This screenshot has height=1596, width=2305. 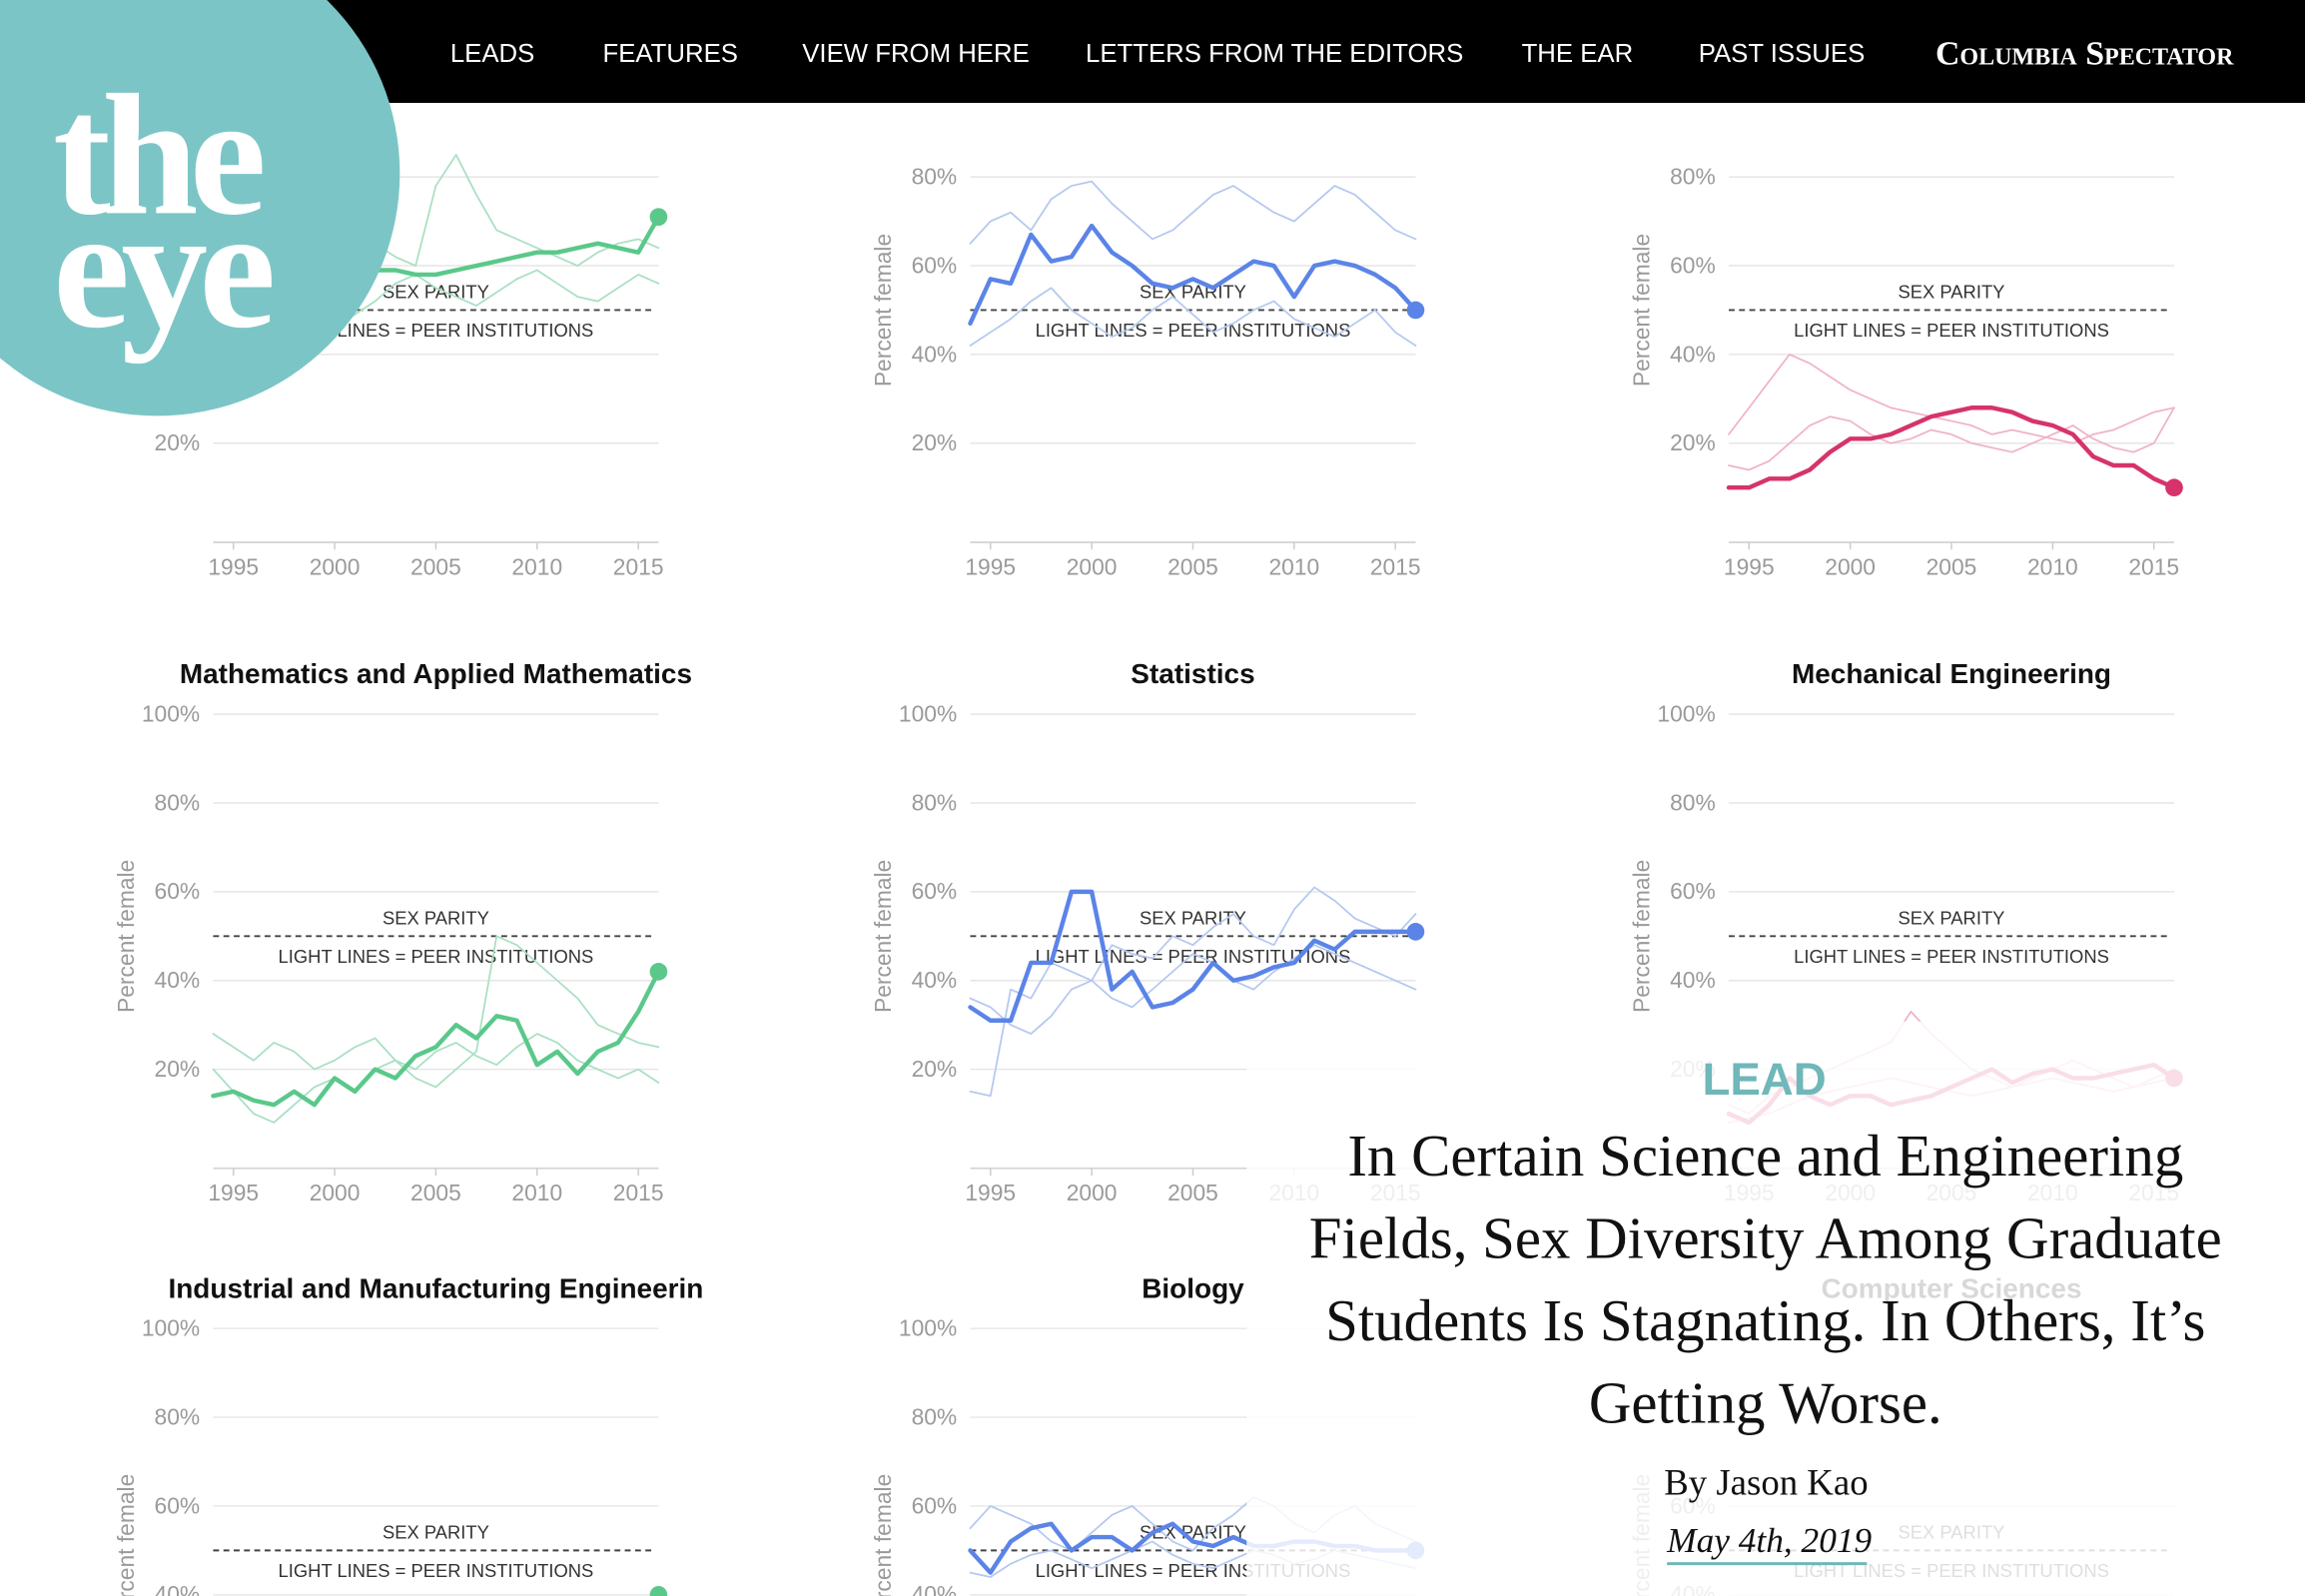 I want to click on logo-text: the, so click(x=158, y=154).